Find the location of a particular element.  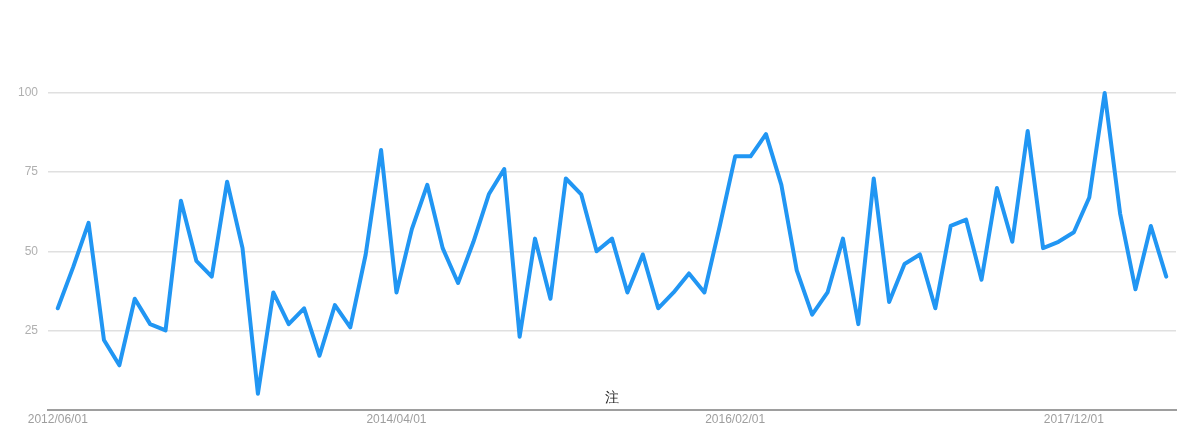

y-tick-label: 75 is located at coordinates (31, 171).